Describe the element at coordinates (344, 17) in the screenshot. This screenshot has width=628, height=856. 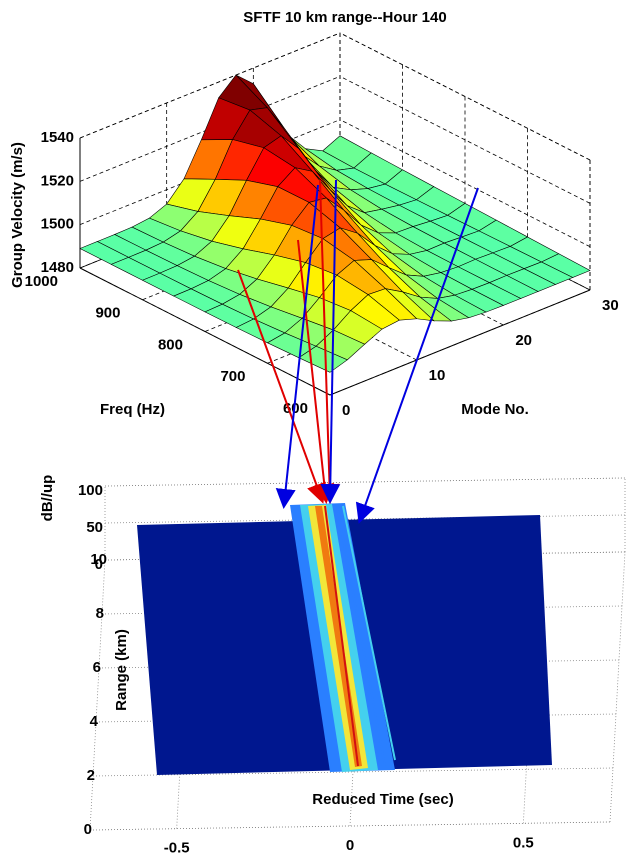
I see `chart-title: SFTF 10 km range--Hour 140` at that location.